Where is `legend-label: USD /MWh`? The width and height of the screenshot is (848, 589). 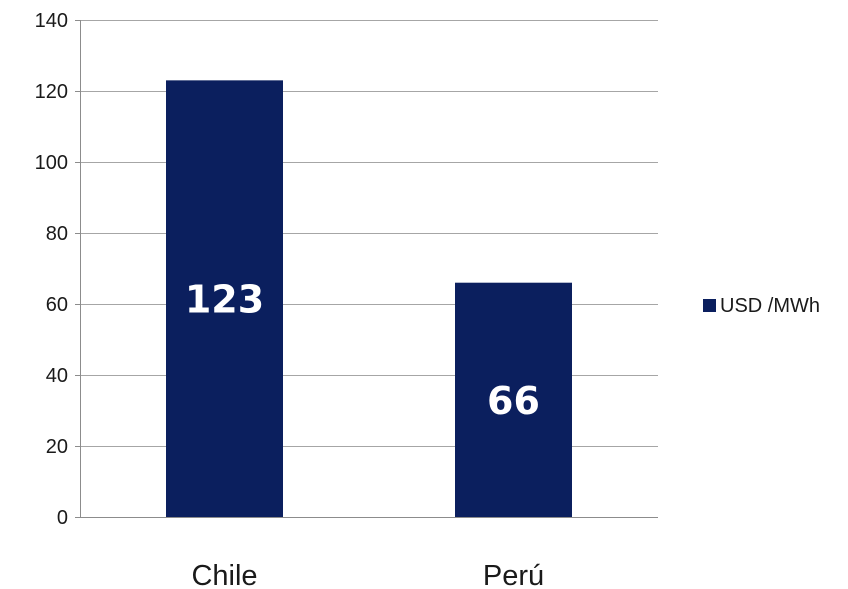 legend-label: USD /MWh is located at coordinates (770, 306).